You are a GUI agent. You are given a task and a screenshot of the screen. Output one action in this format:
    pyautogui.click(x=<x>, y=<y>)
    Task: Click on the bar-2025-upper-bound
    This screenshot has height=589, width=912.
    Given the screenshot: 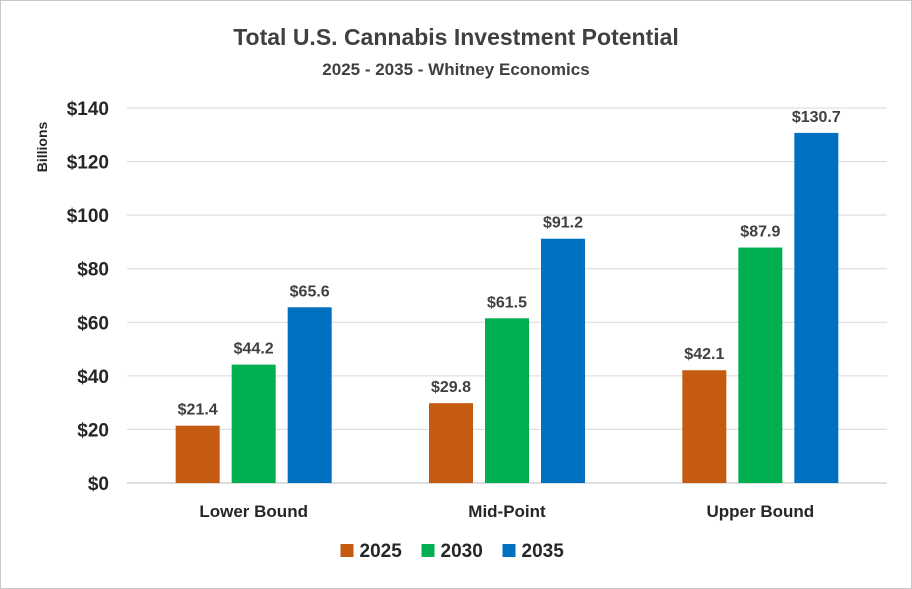 What is the action you would take?
    pyautogui.click(x=704, y=426)
    